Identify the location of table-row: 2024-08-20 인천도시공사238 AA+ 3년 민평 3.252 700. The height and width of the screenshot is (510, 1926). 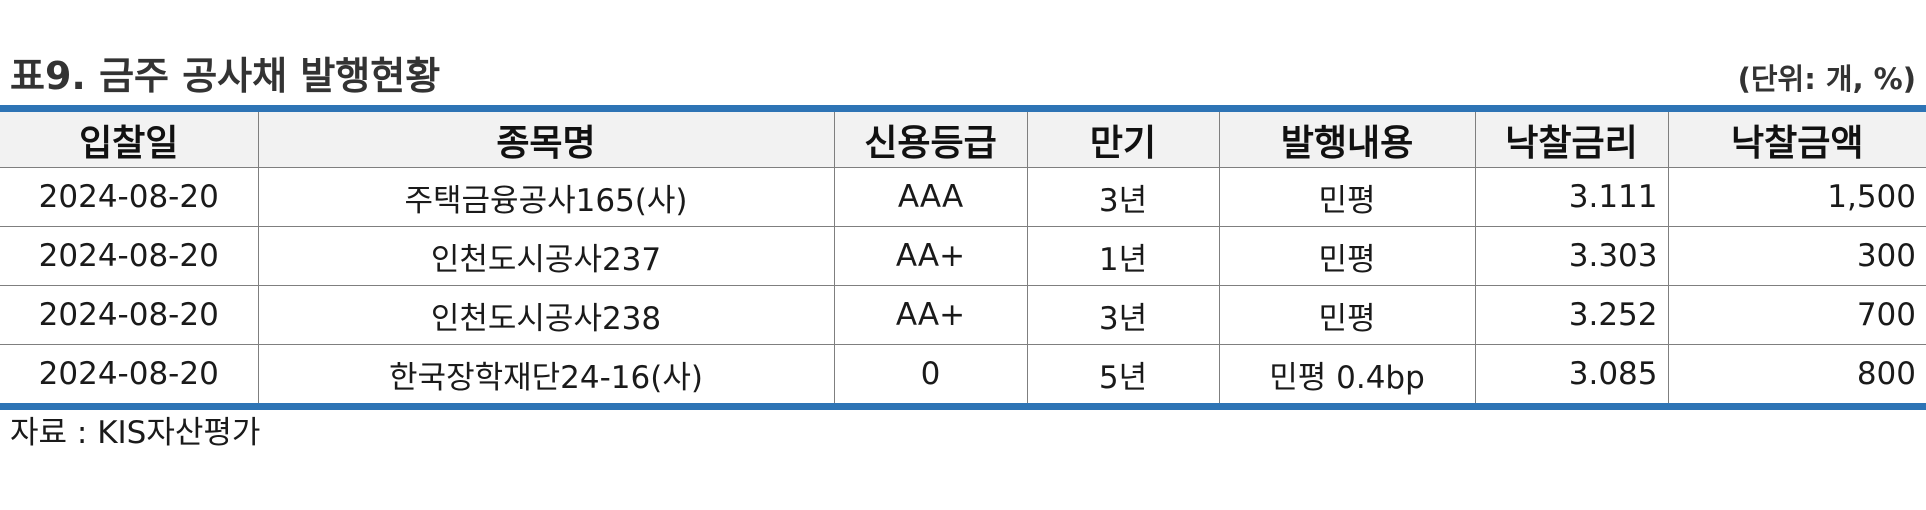
(963, 315).